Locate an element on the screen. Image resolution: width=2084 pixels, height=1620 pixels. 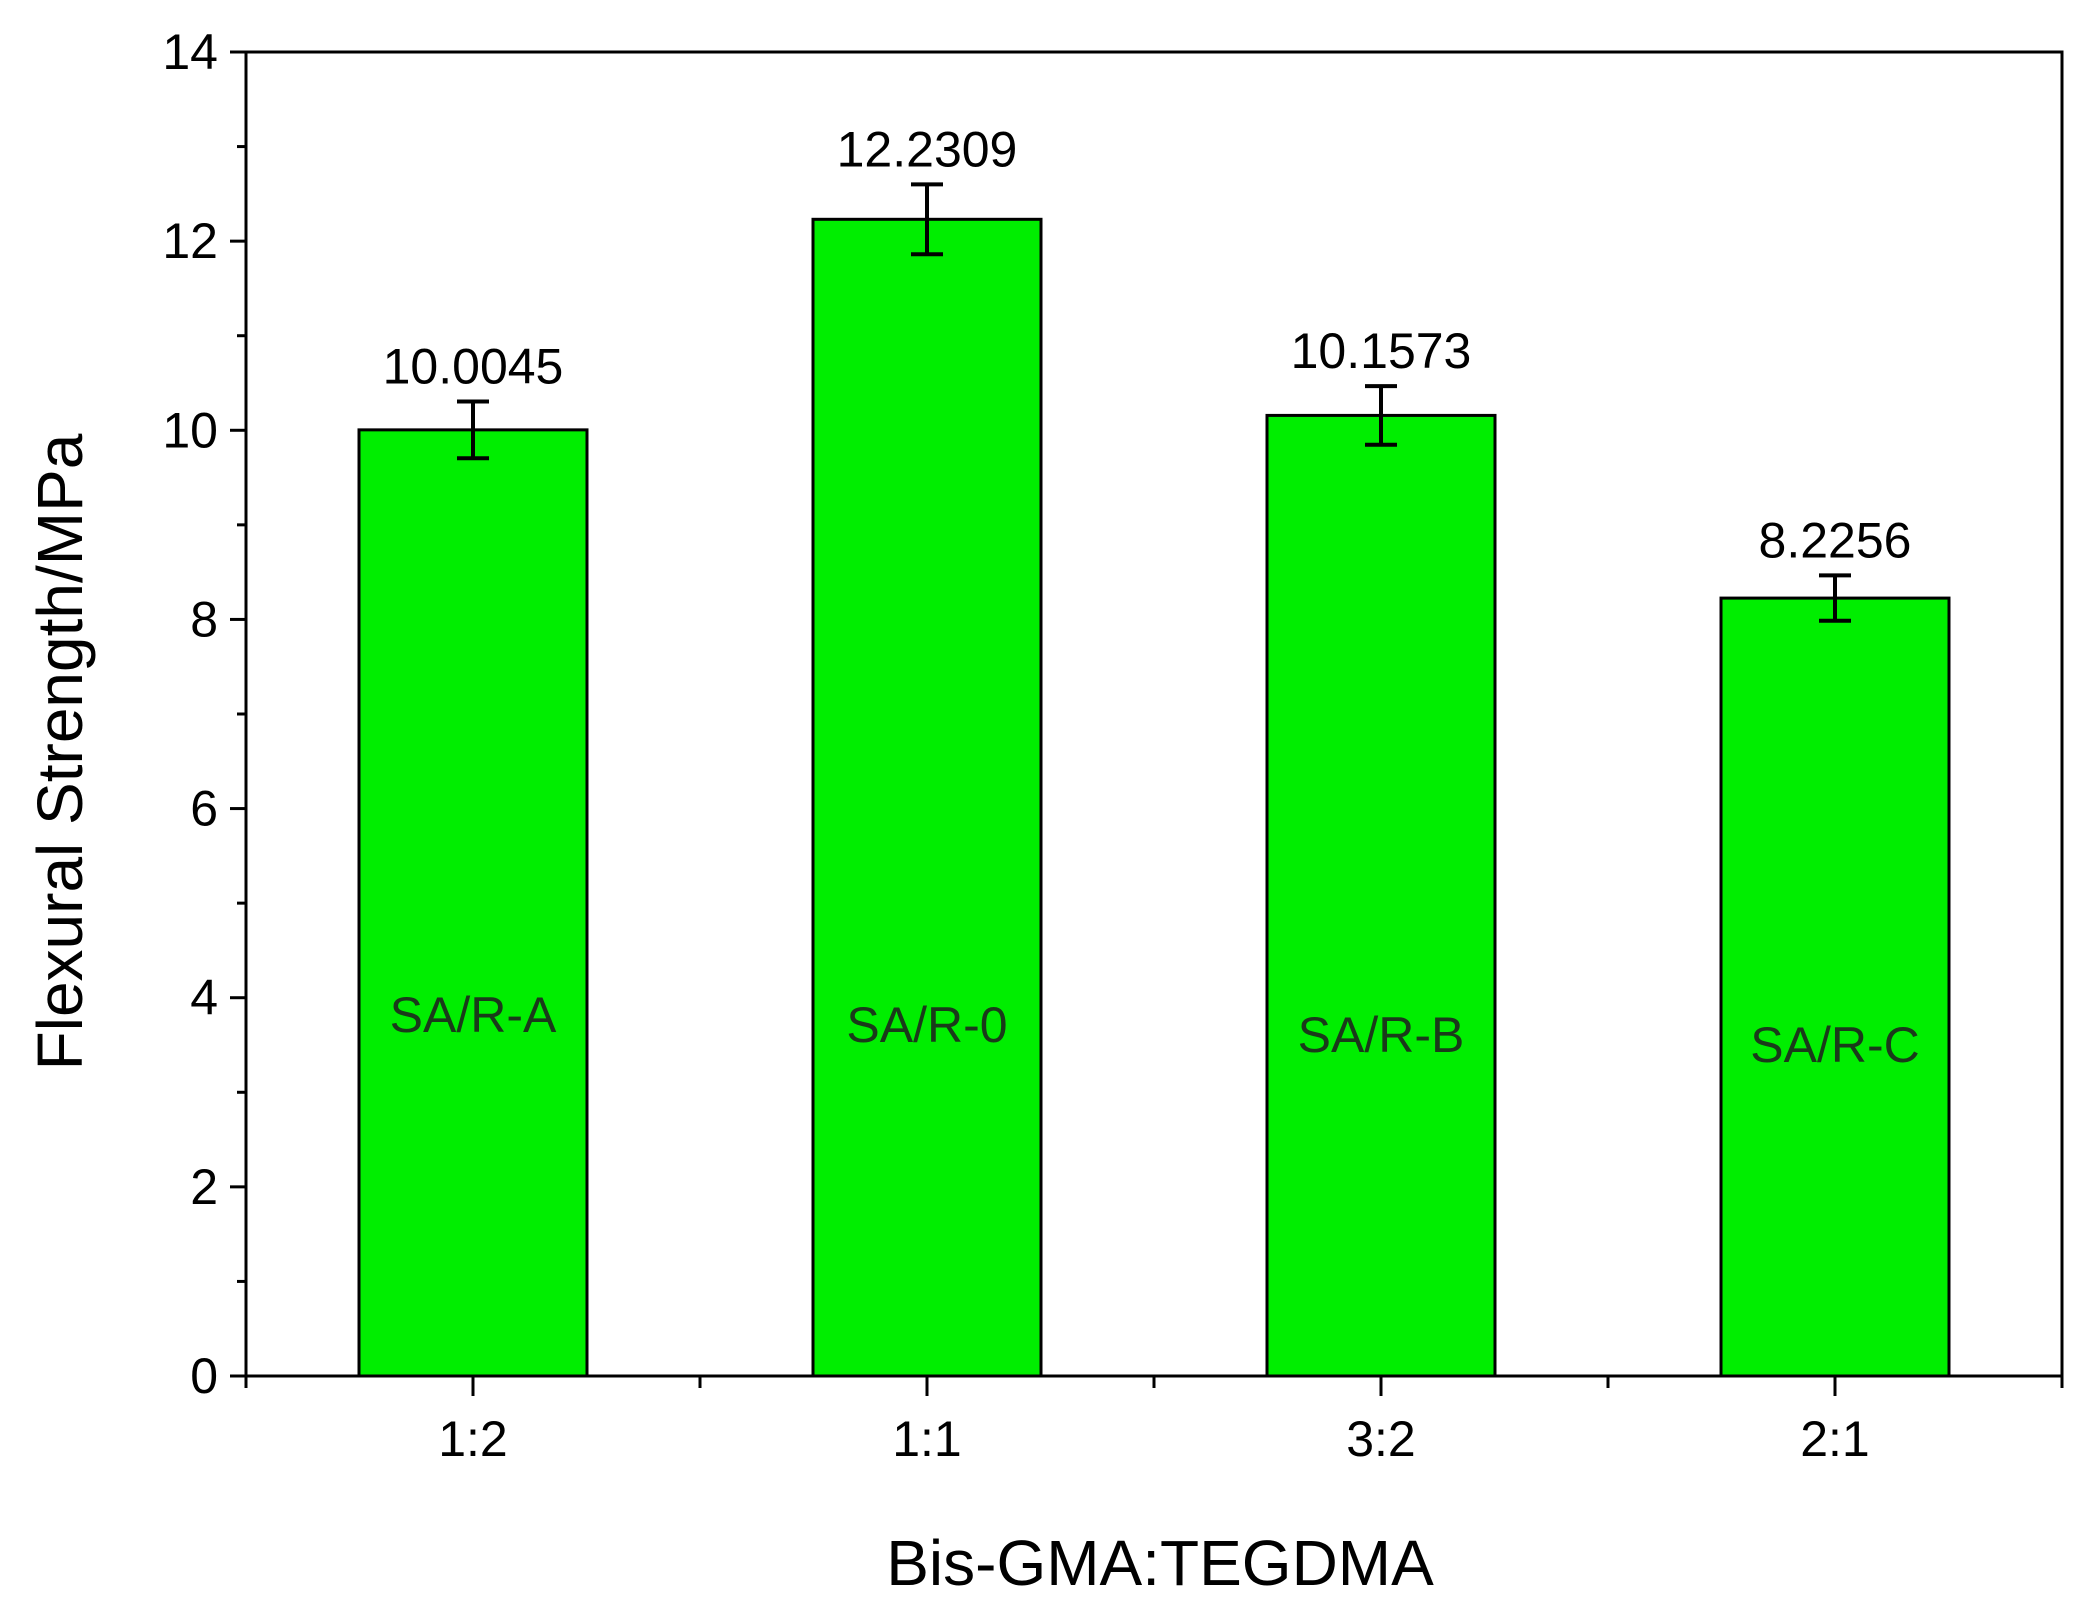
bar-sample-label: SA/R-A is located at coordinates (473, 1015).